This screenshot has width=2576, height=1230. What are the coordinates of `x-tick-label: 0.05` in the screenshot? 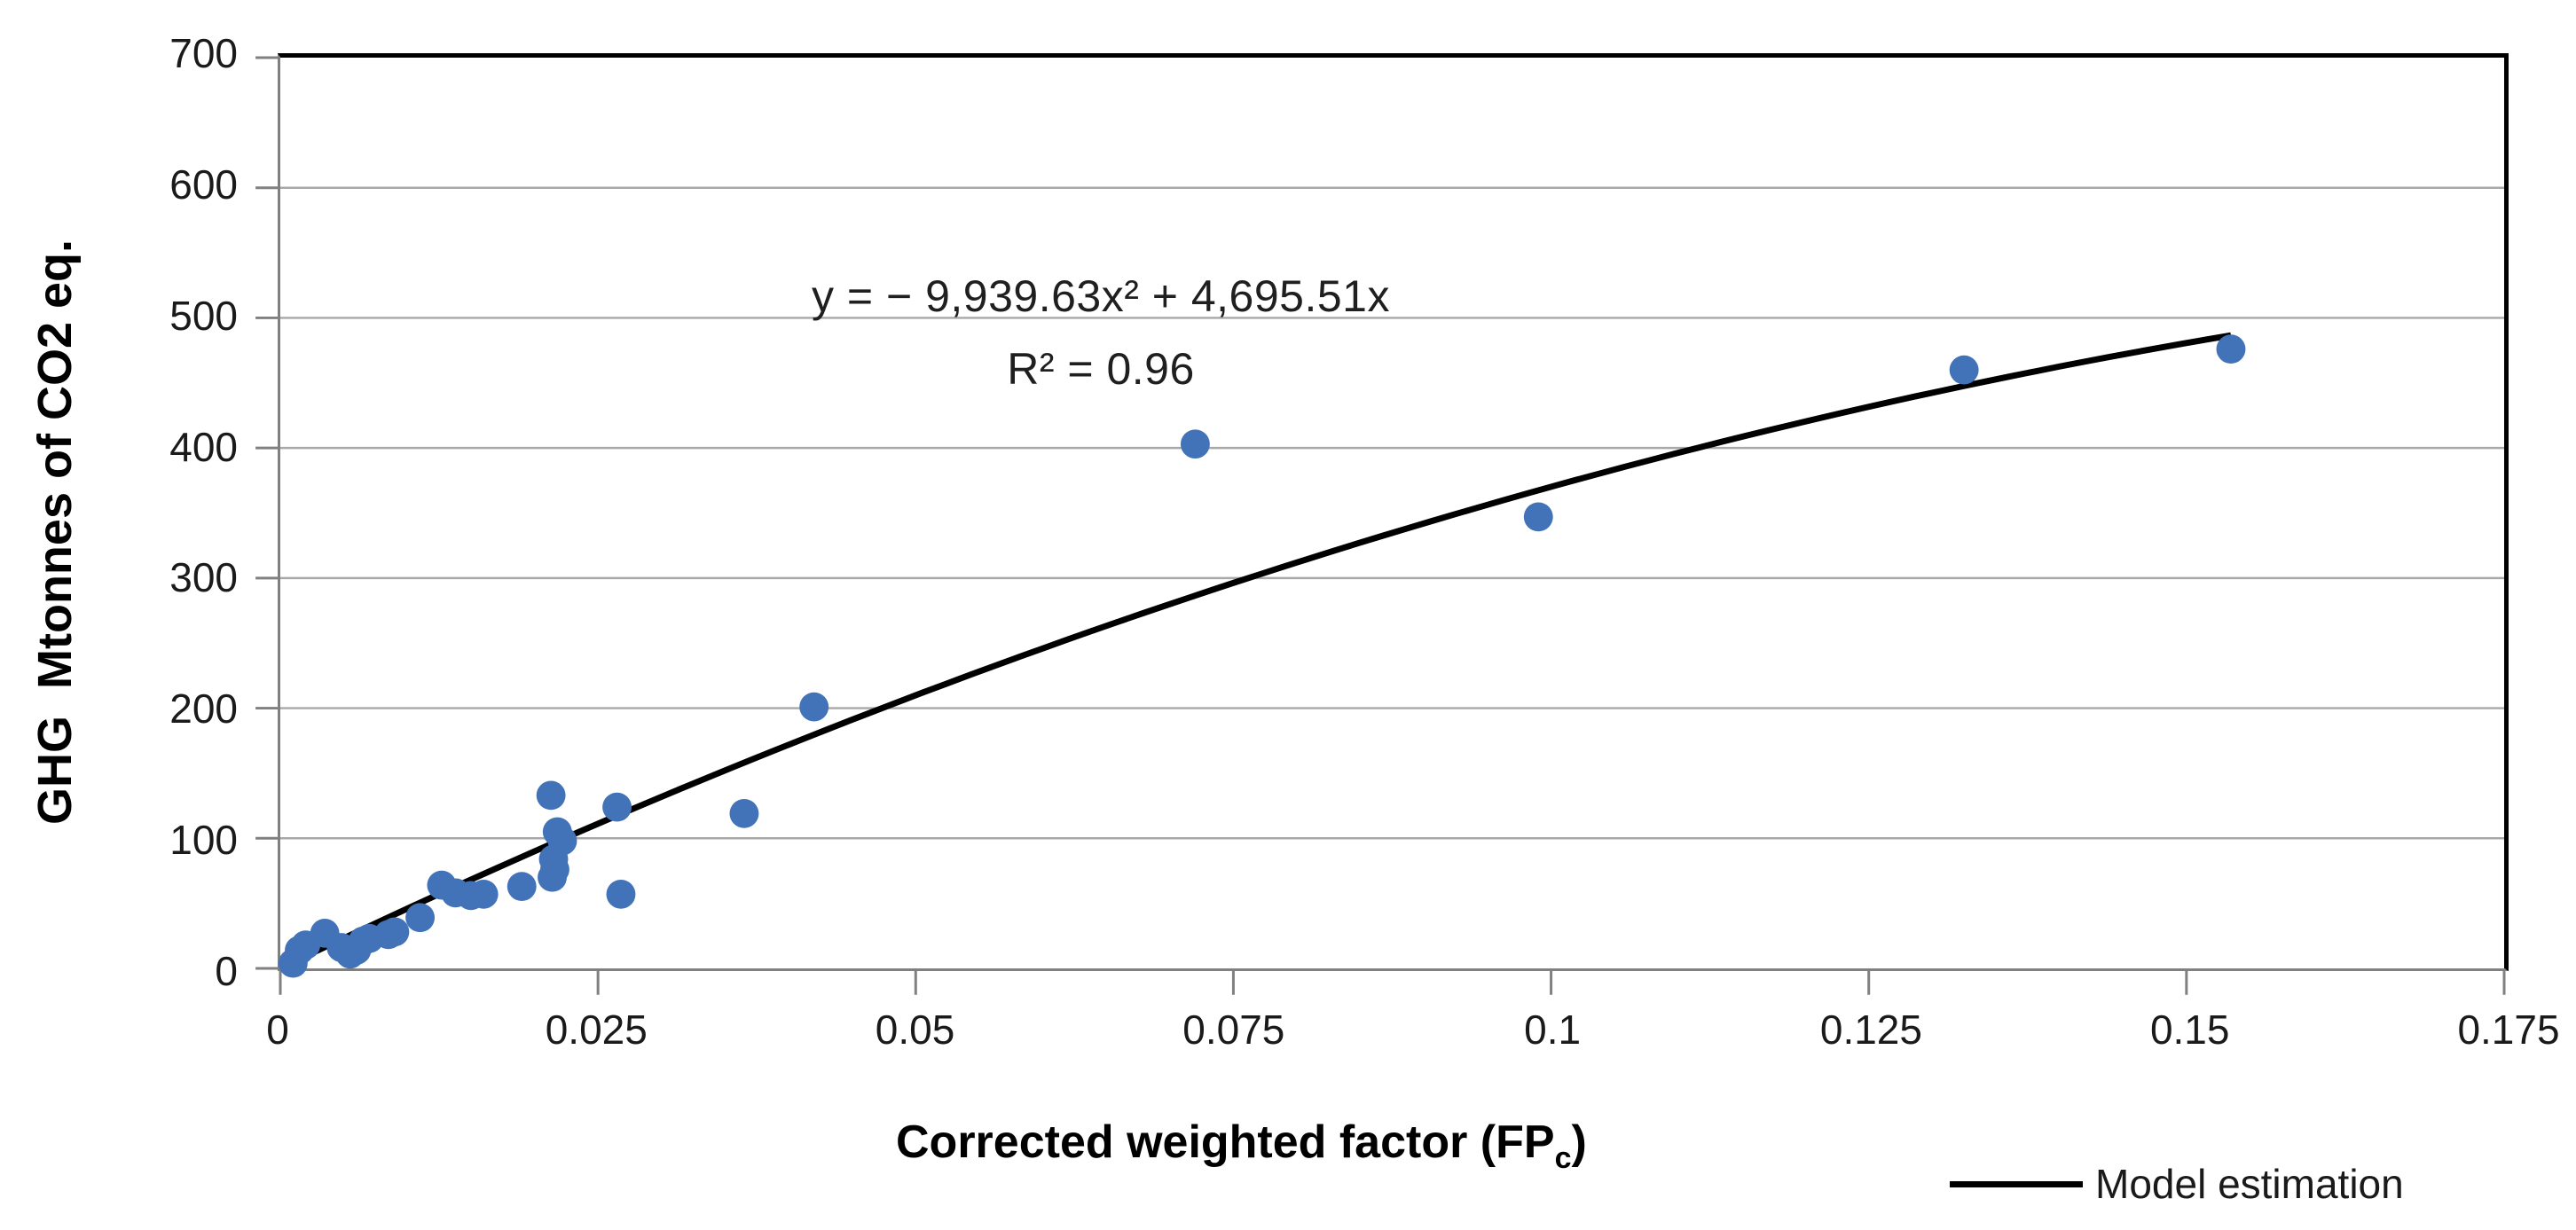 It's located at (915, 1030).